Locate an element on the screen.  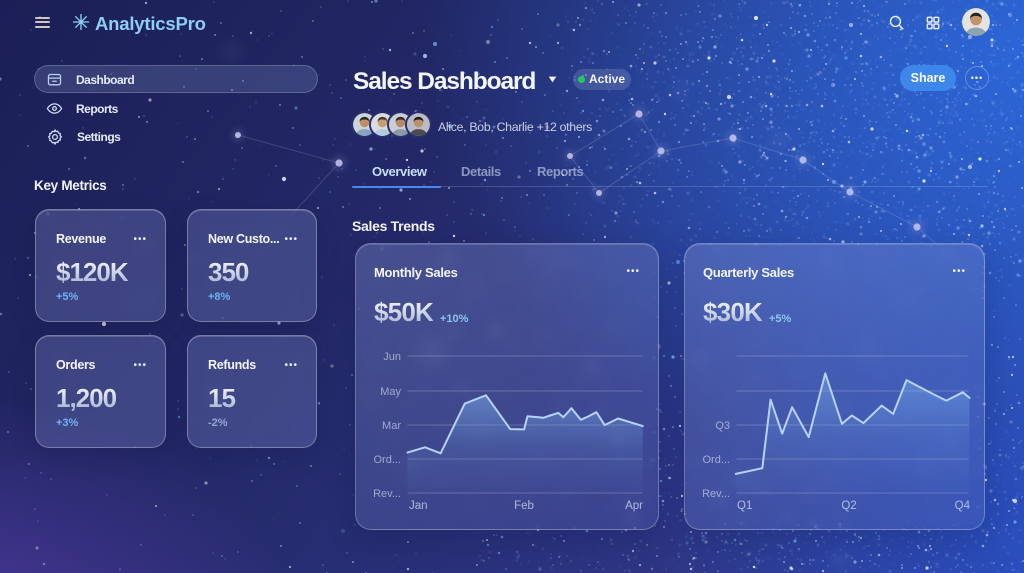
svg-text: Q2 is located at coordinates (848, 506).